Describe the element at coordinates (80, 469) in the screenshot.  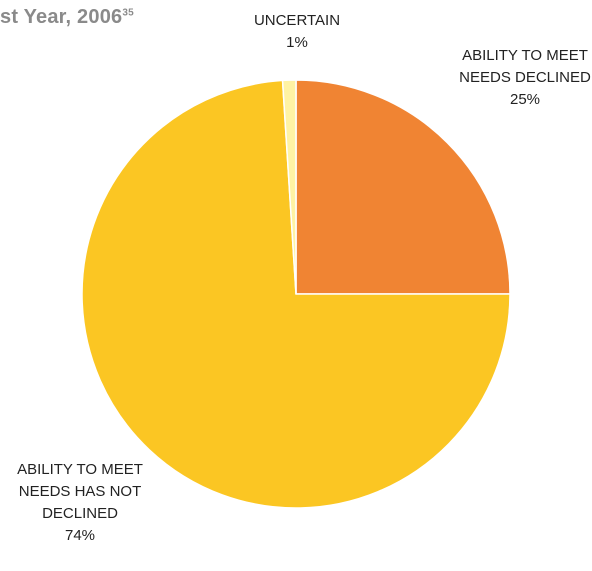
I see `slice-label-not-declined-line-1: ABILITY TO MEET` at that location.